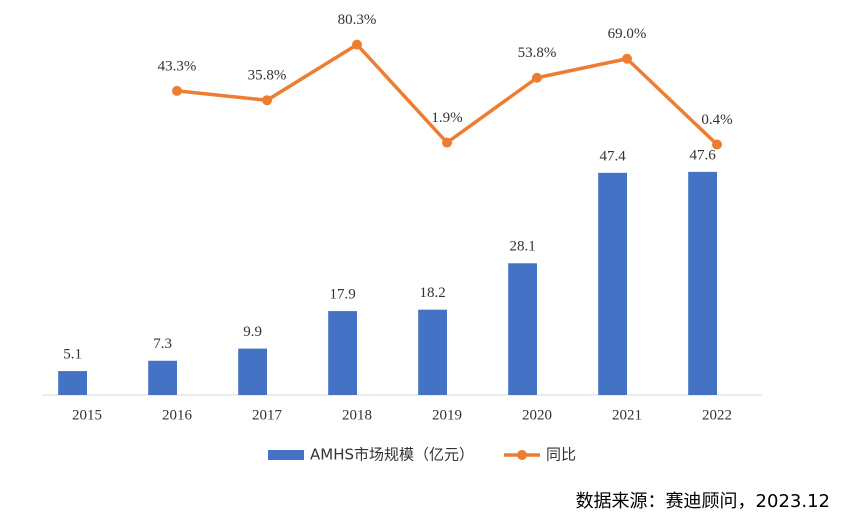  What do you see at coordinates (177, 415) in the screenshot?
I see `x-tick-label: 2016` at bounding box center [177, 415].